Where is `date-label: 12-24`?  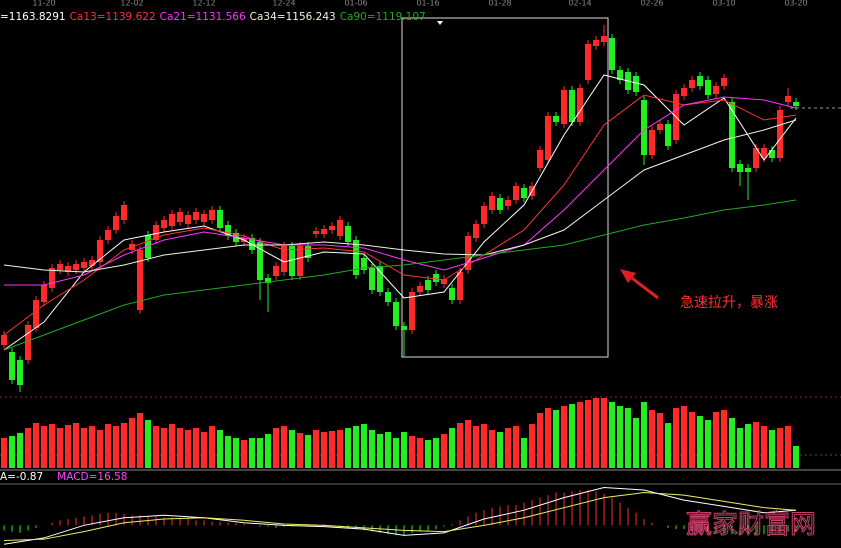
date-label: 12-24 is located at coordinates (283, 4).